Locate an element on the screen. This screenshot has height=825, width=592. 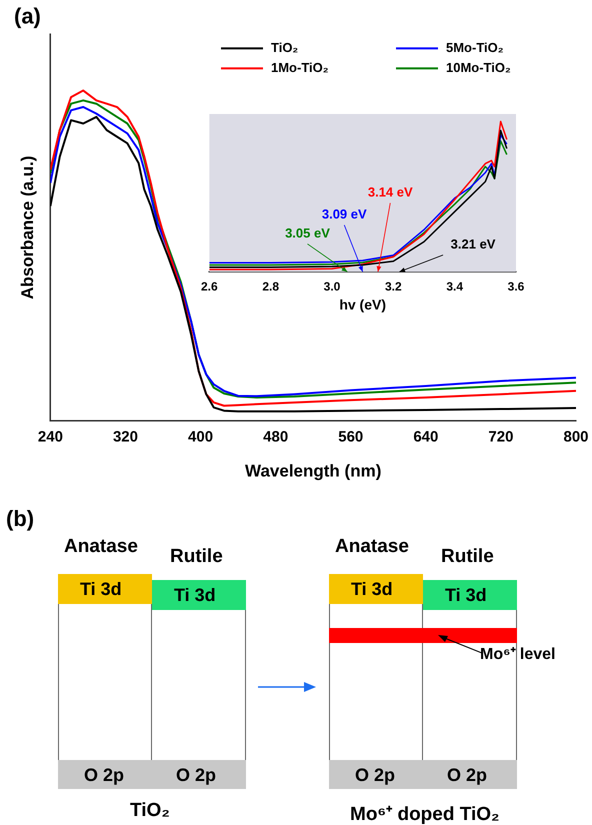
text: Mo⁶⁺ doped TiO₂ is located at coordinates (425, 814).